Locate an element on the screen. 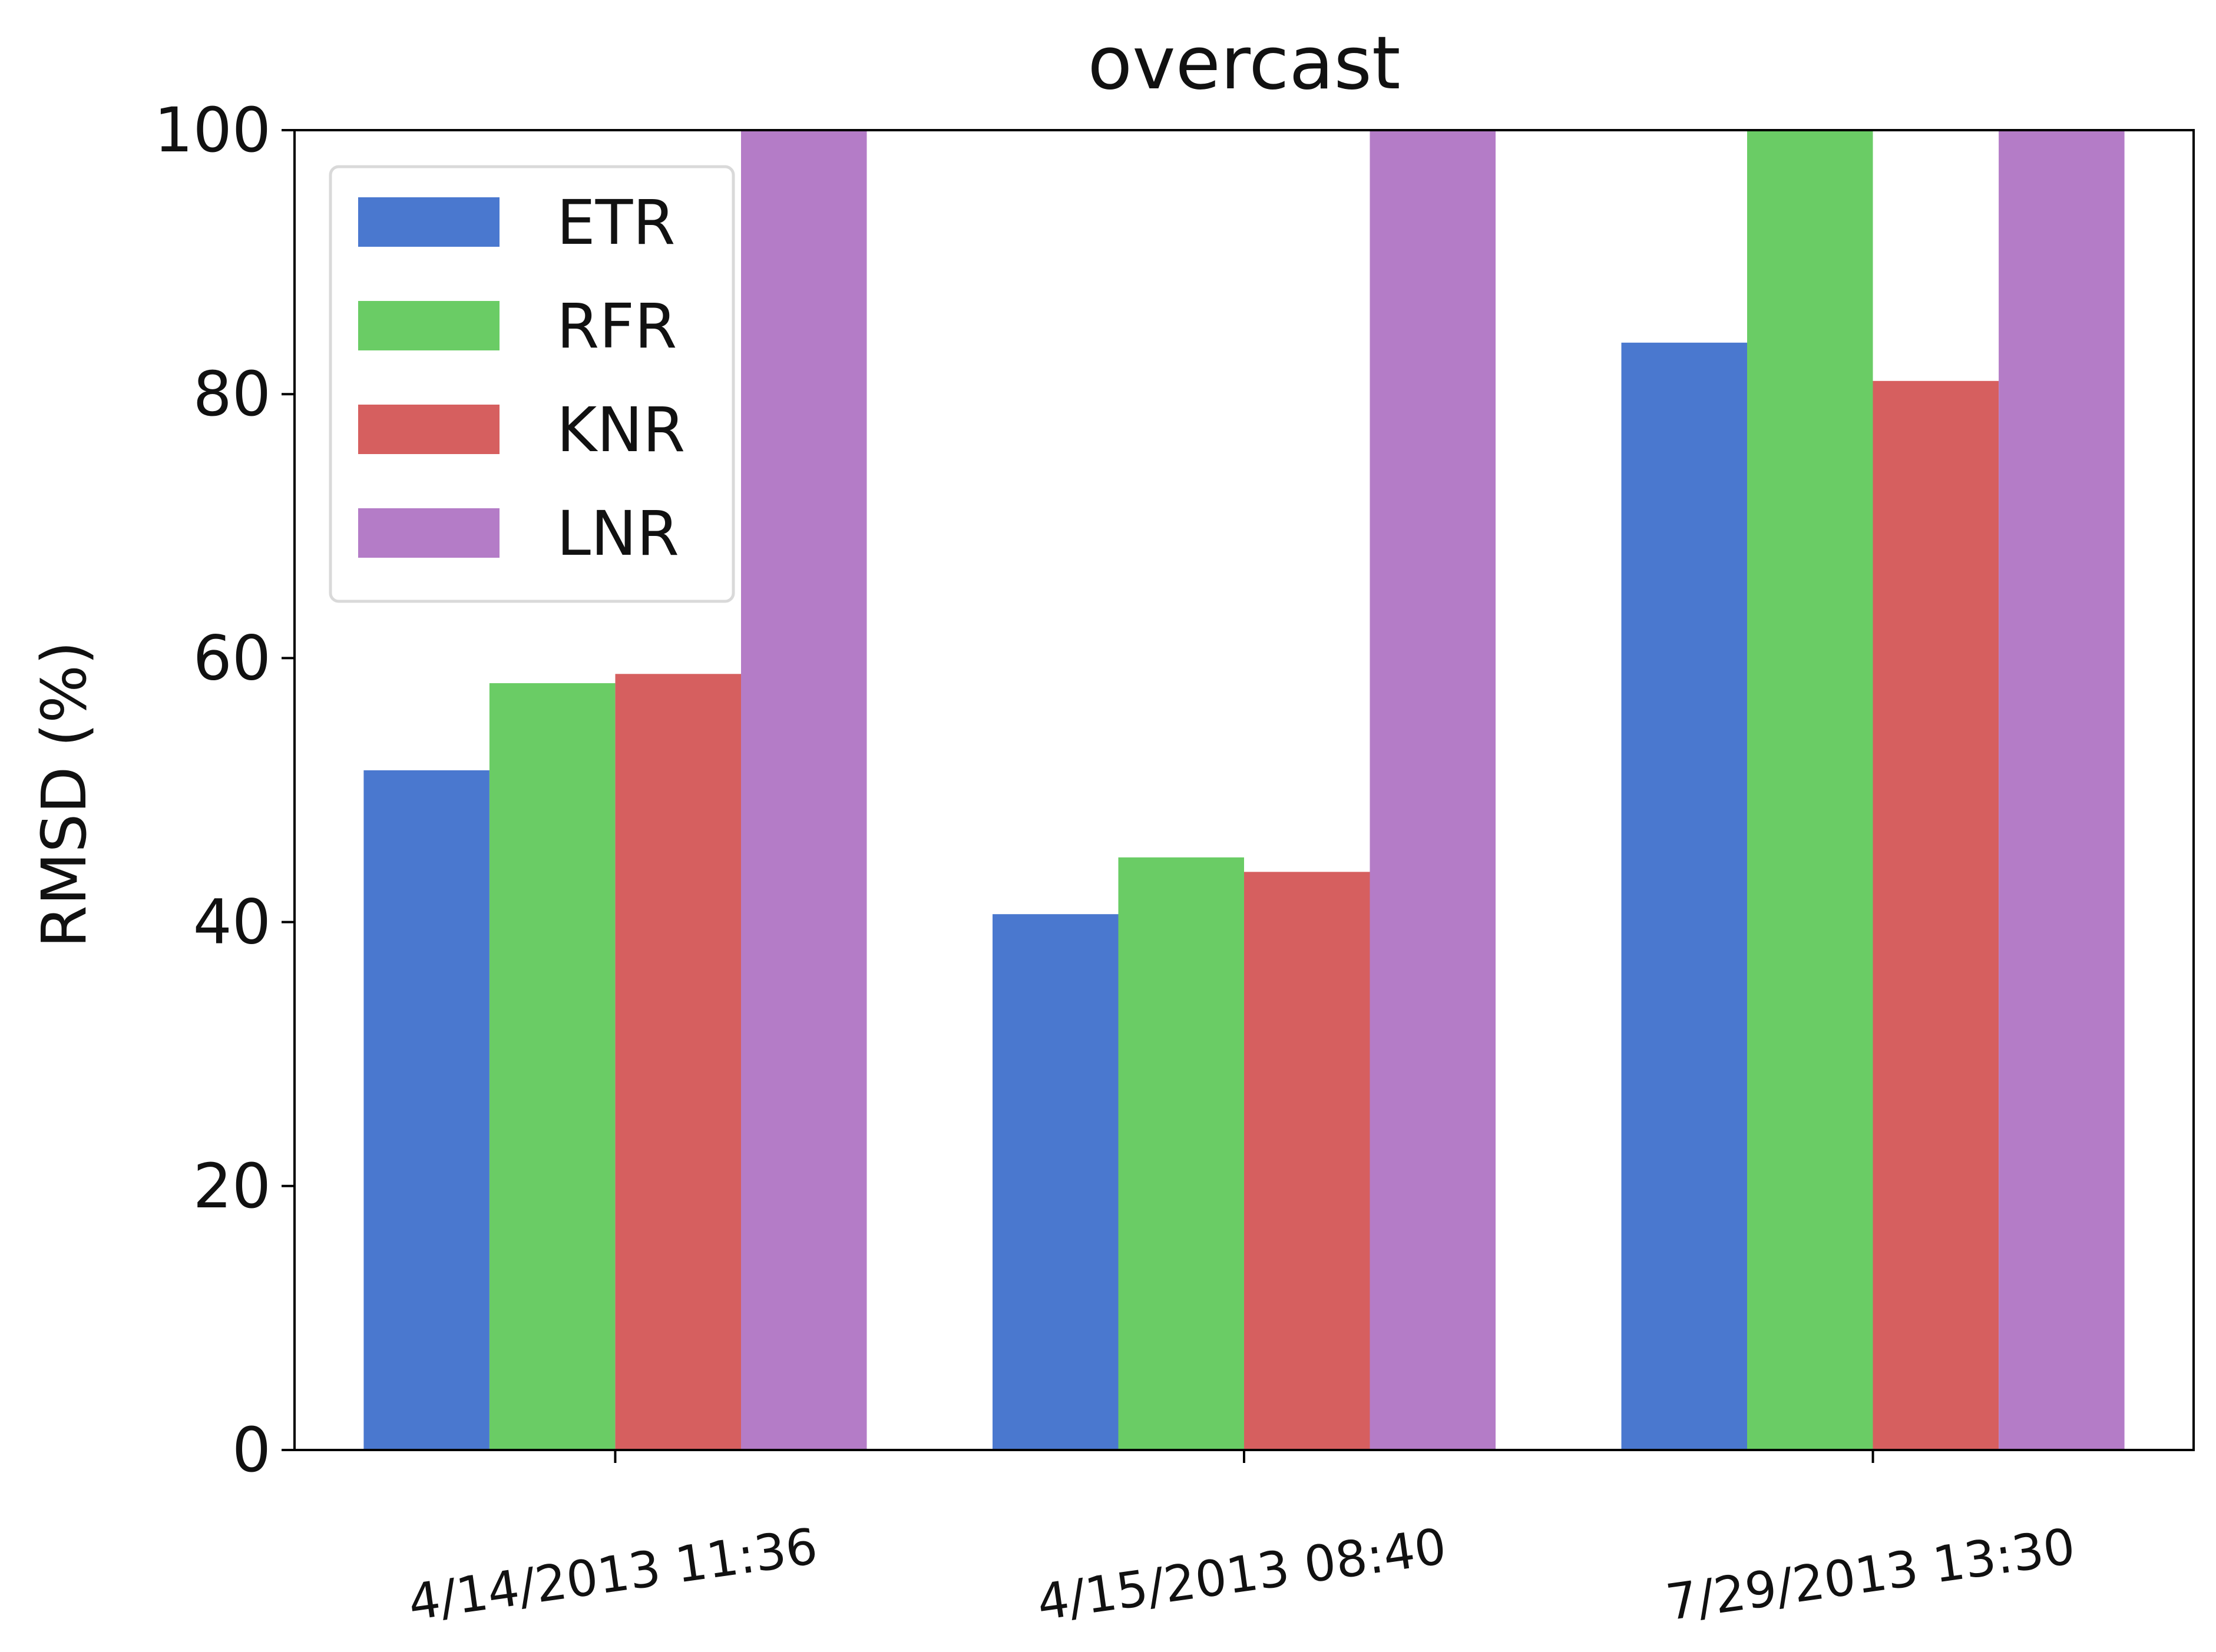 The image size is (2216, 1652). legend-box is located at coordinates (532, 384).